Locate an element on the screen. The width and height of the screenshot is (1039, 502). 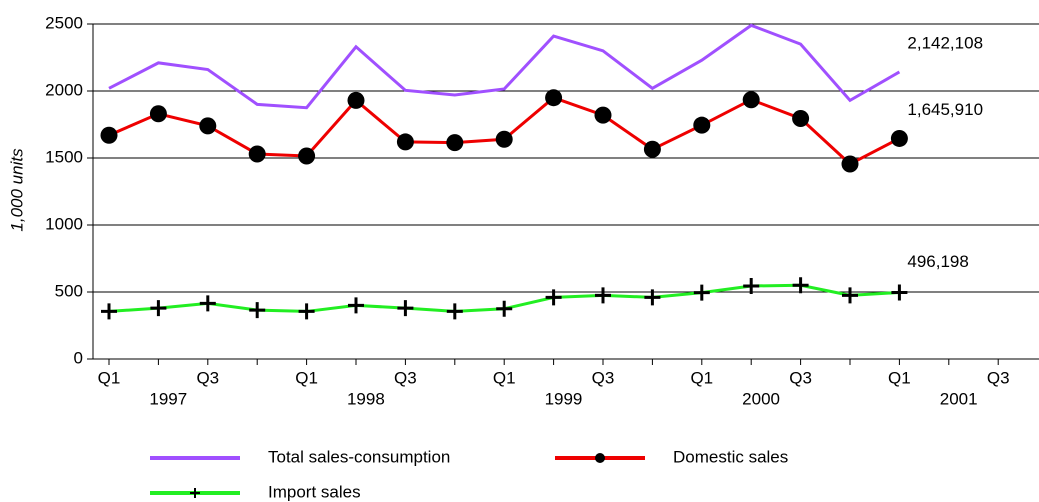
y-tick-label: 500 is located at coordinates (69, 290).